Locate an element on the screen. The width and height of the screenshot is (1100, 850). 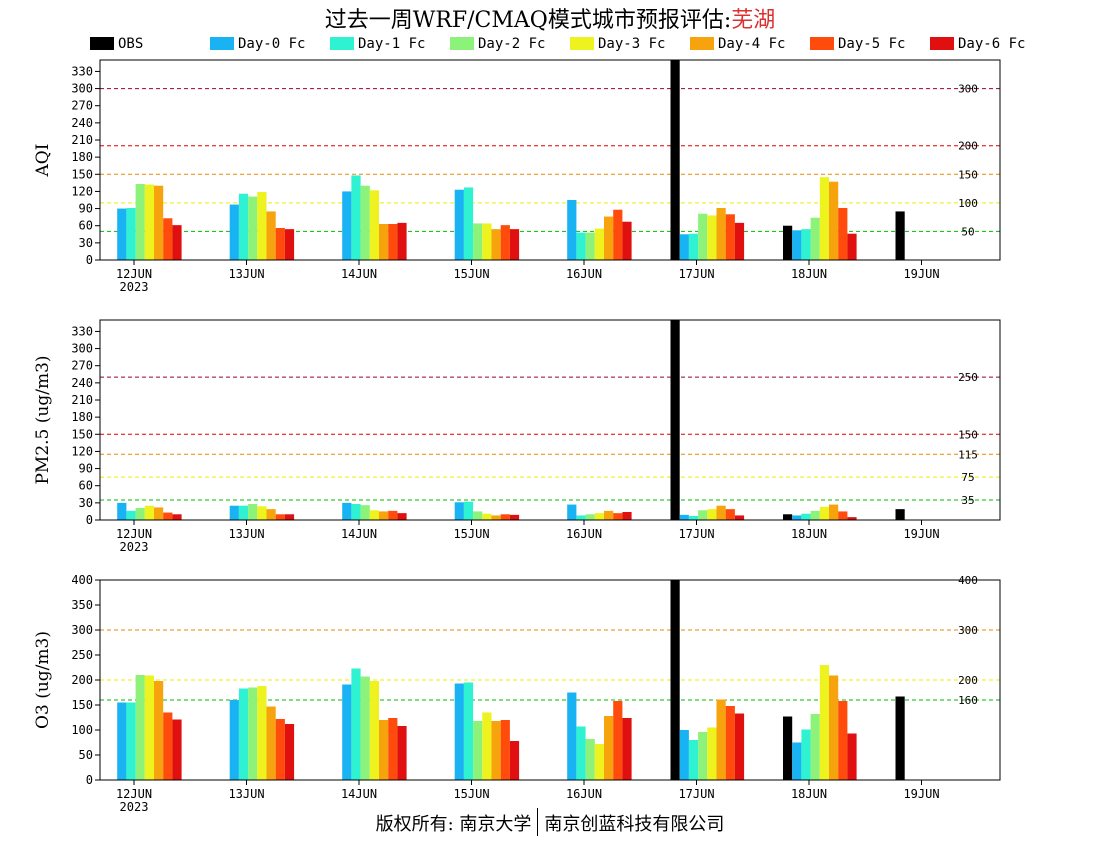
y-tick-label: 100 is located at coordinates (82, 730).